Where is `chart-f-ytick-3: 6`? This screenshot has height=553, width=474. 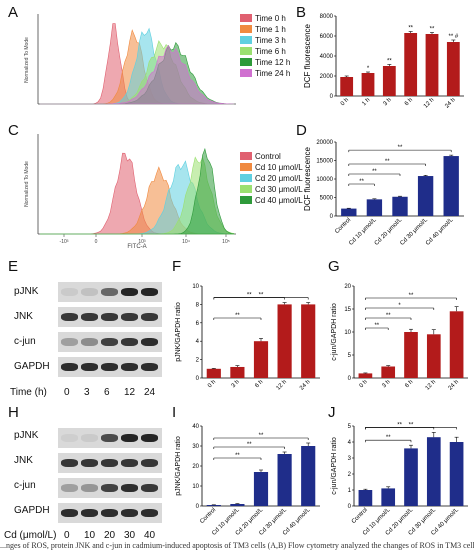
chart-f-ytick-3: 6 is located at coordinates (198, 324).